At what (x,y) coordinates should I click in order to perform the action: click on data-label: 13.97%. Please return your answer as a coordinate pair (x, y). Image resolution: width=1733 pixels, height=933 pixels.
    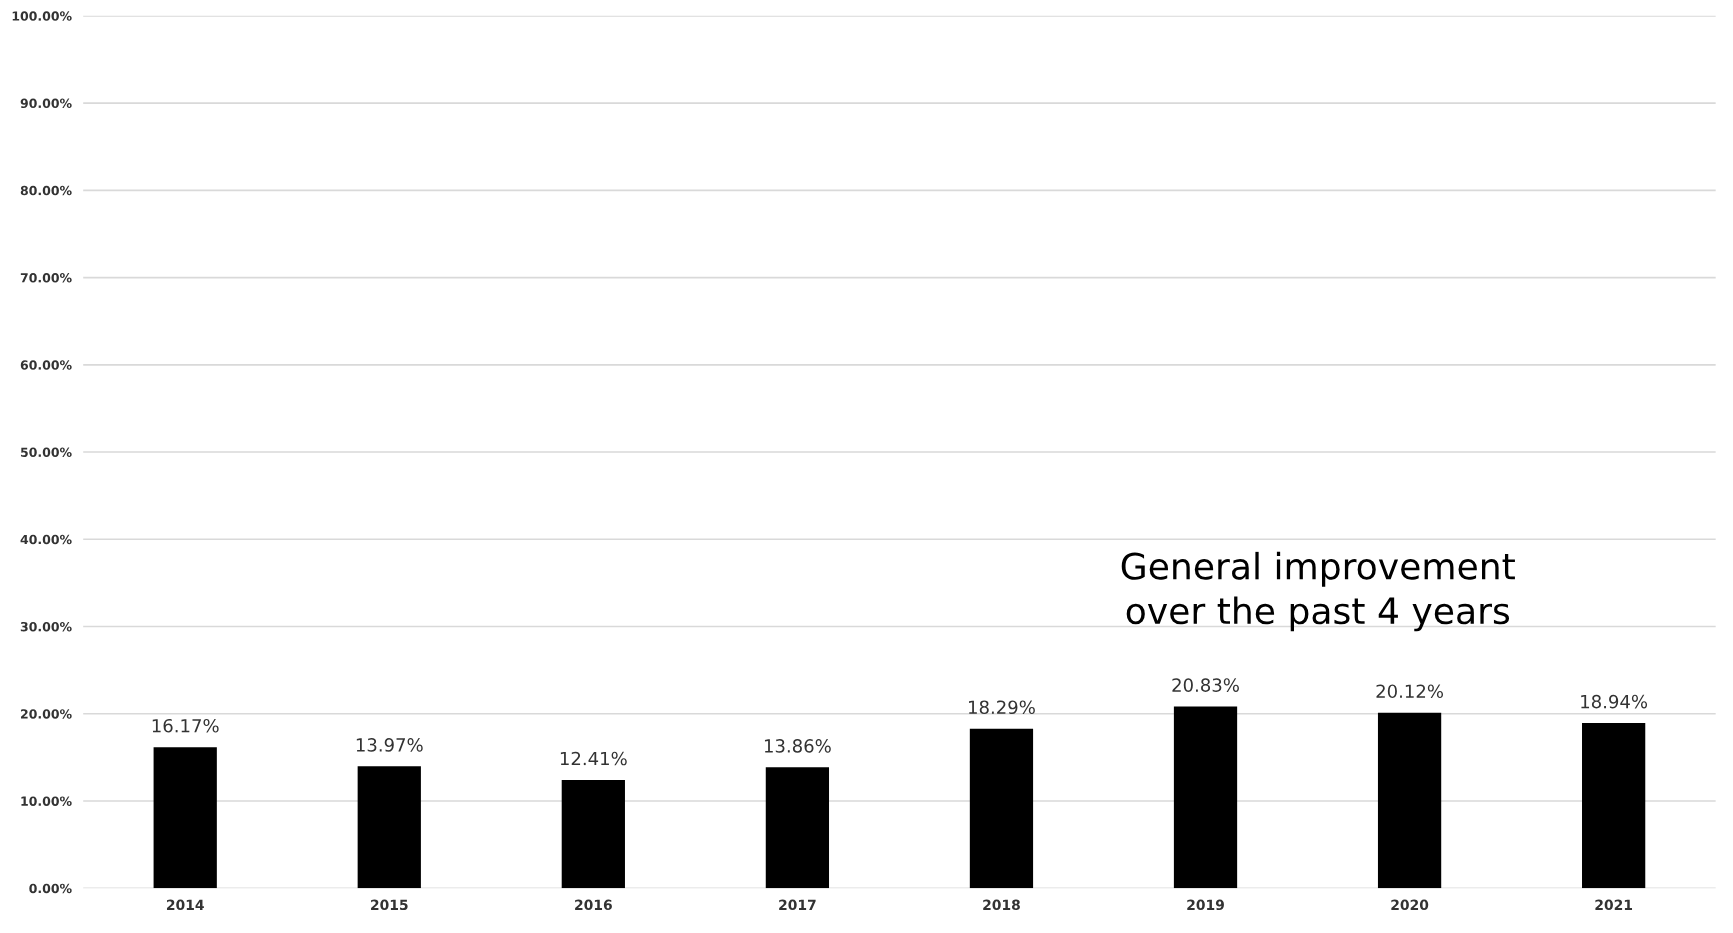
    Looking at the image, I should click on (389, 745).